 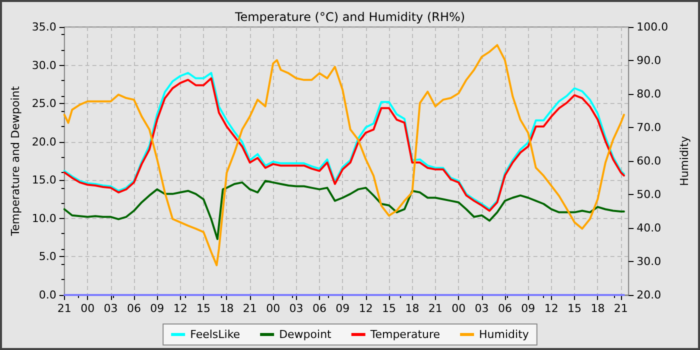 What do you see at coordinates (47, 257) in the screenshot?
I see `y-tick-label: 5.0` at bounding box center [47, 257].